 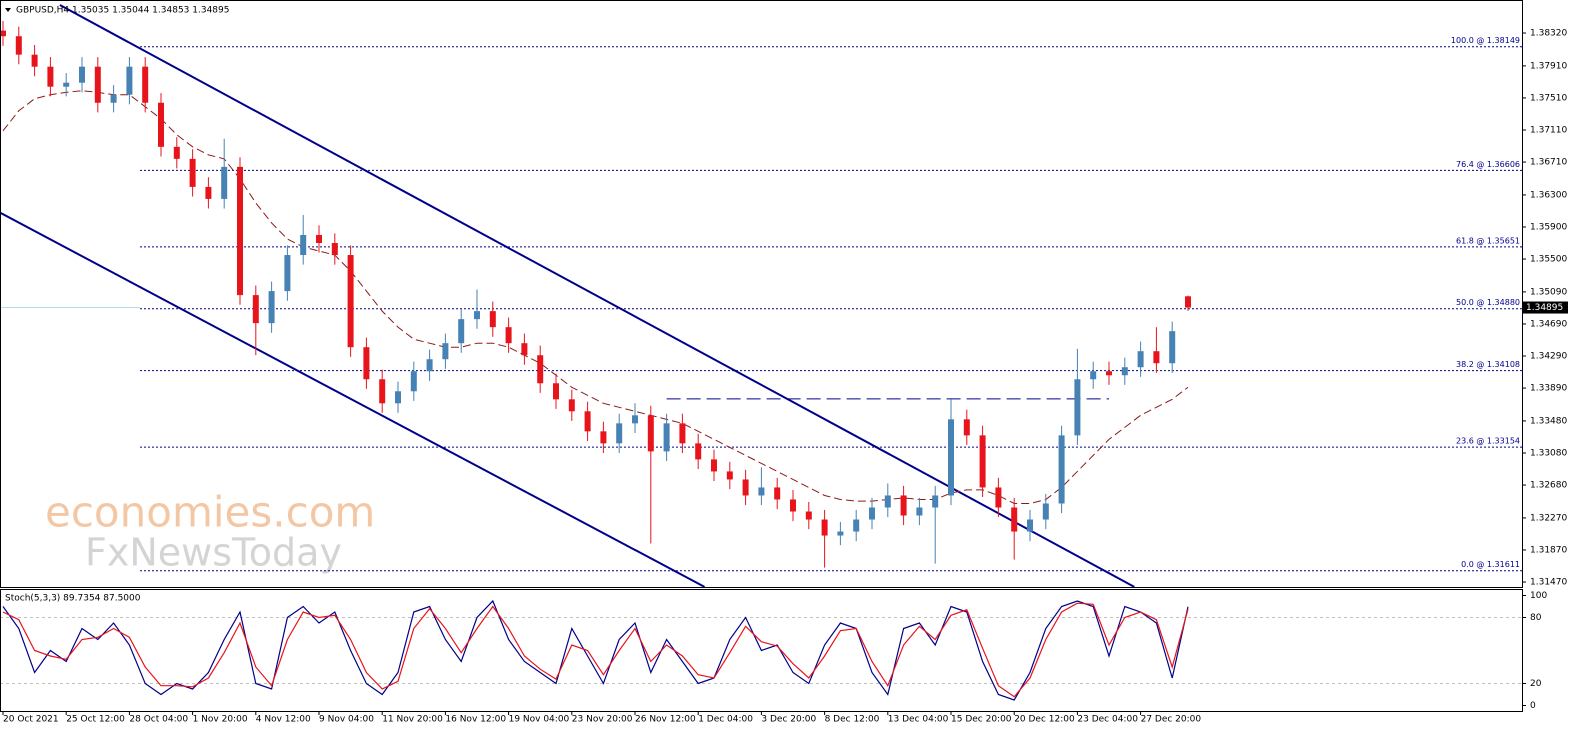 I want to click on x-tick-label: 27 Dec 20:00, so click(x=1171, y=720).